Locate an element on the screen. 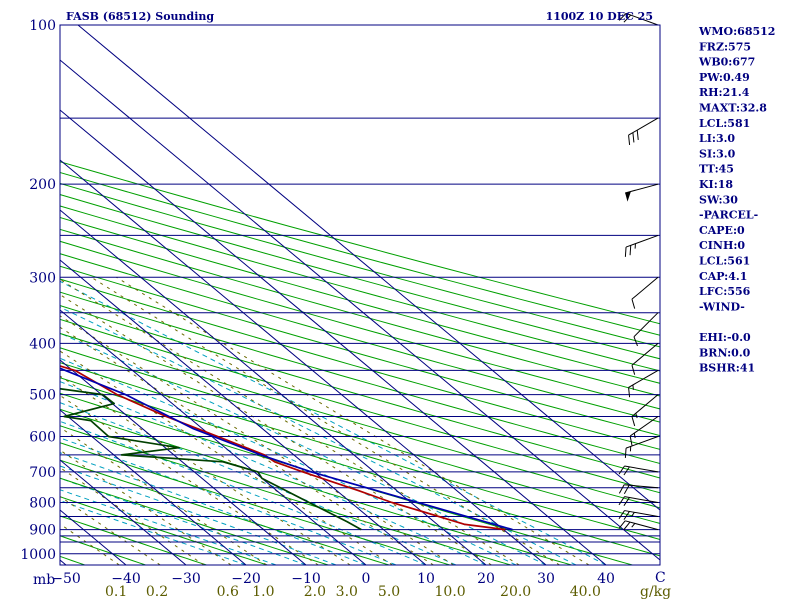 Image resolution: width=800 pixels, height=600 pixels. mixing-ratio-line is located at coordinates (189, 479).